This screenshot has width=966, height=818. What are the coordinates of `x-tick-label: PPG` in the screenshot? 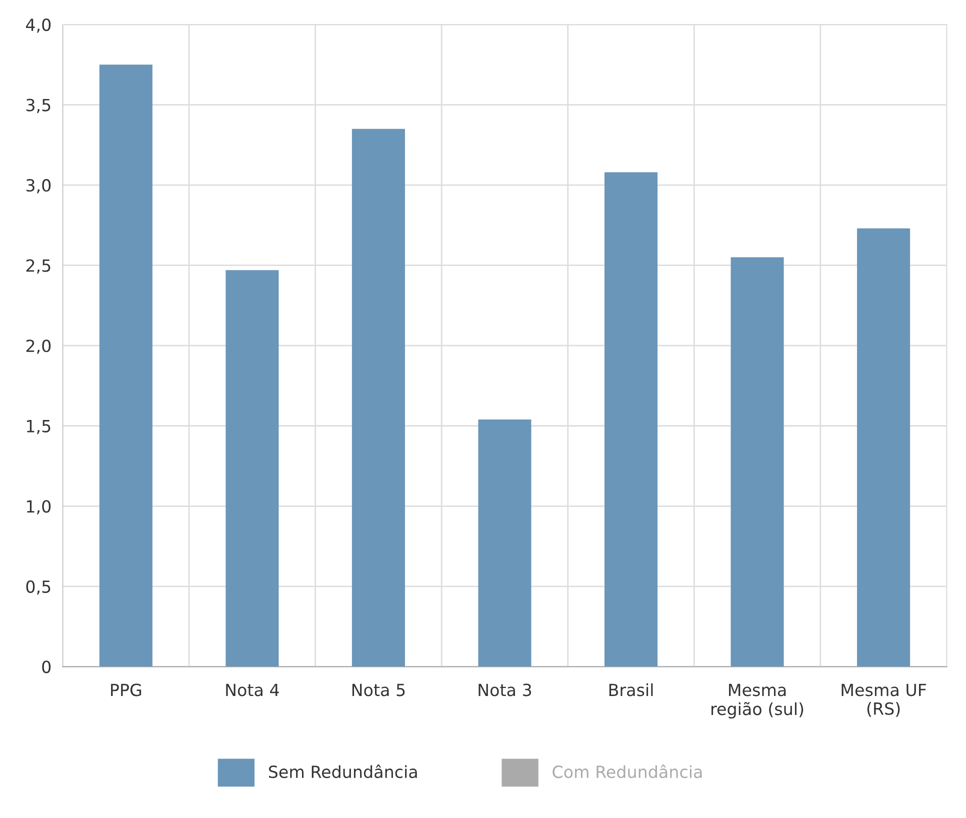 It's located at (126, 690).